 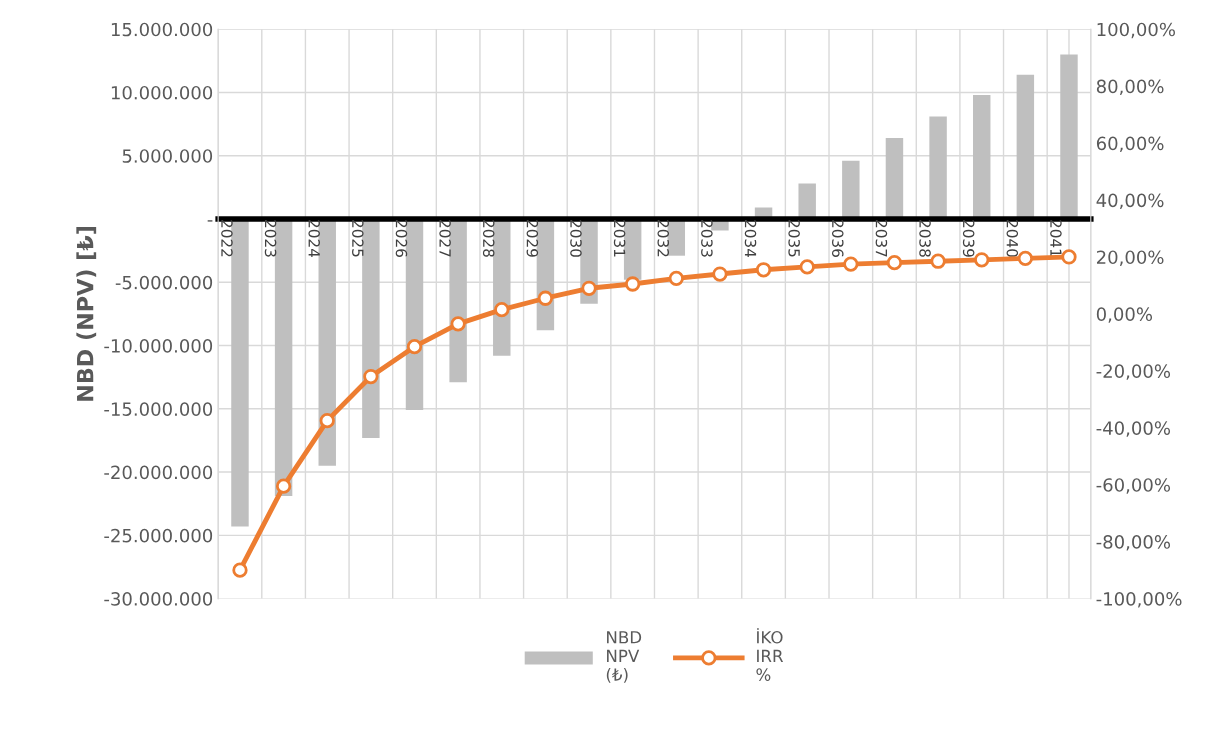 What do you see at coordinates (750, 239) in the screenshot?
I see `x-tick-label: 2034` at bounding box center [750, 239].